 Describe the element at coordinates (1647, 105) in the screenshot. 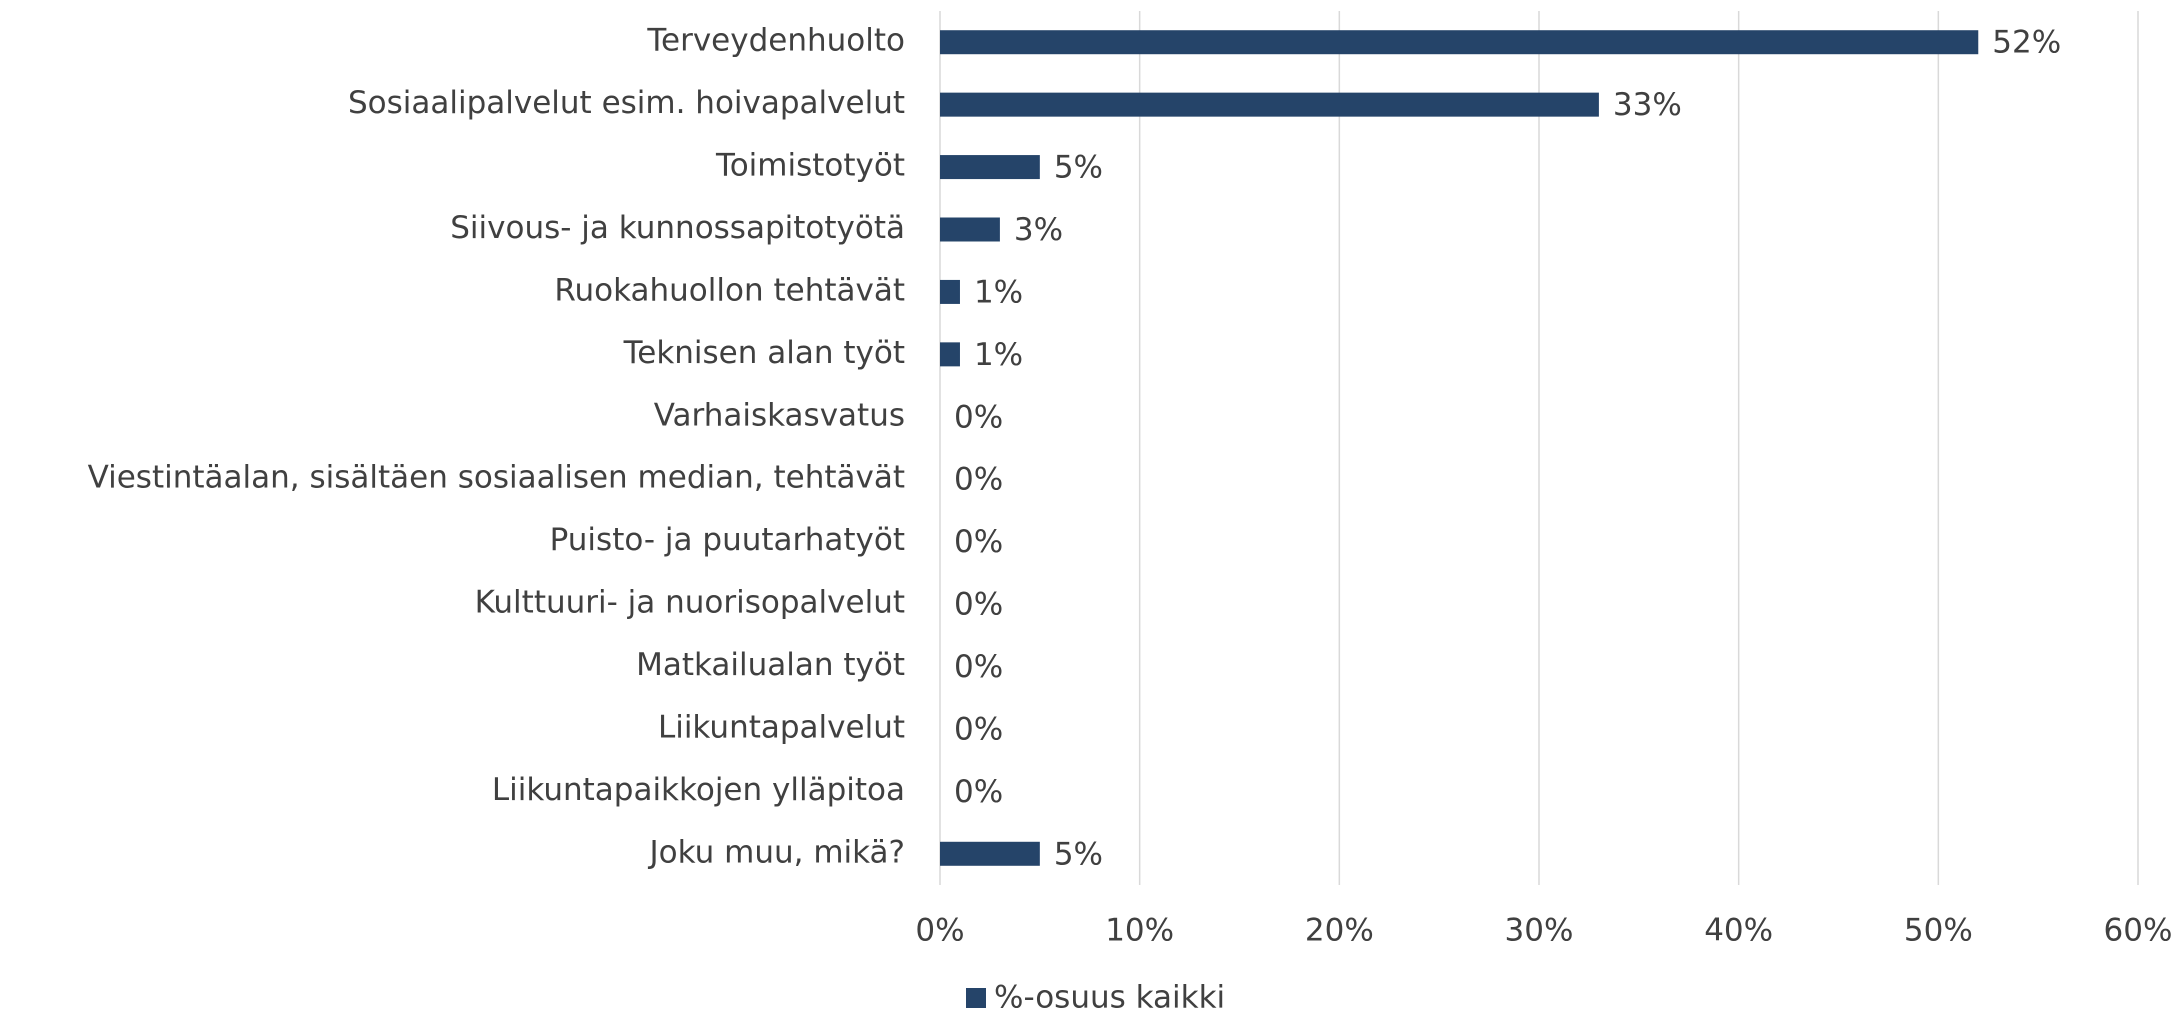

I see `data-label: 33%` at that location.